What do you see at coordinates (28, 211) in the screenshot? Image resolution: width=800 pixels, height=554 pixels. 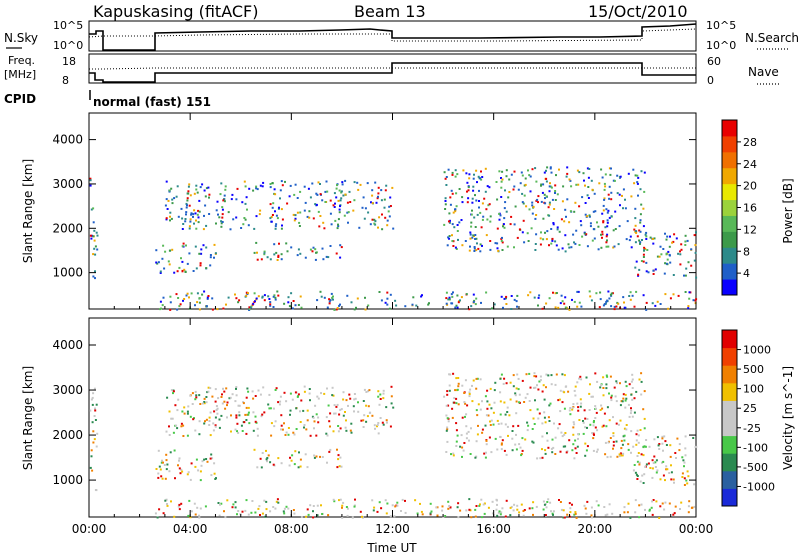 I see `power-y-label: Slant Range [km]` at bounding box center [28, 211].